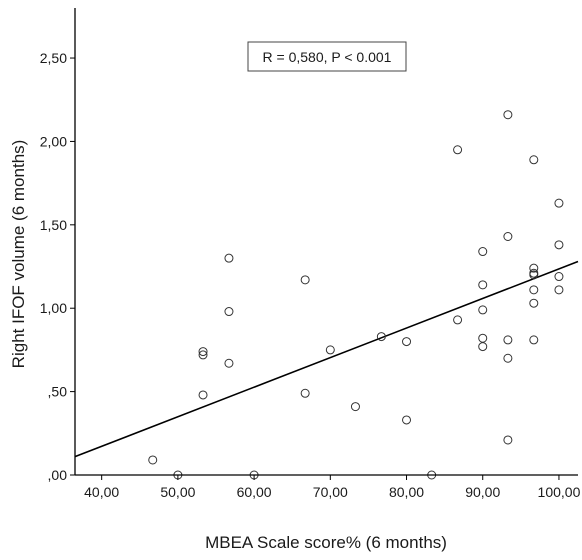 The image size is (582, 560). I want to click on annotation-box: R = 0,580, P < 0.001, so click(327, 56).